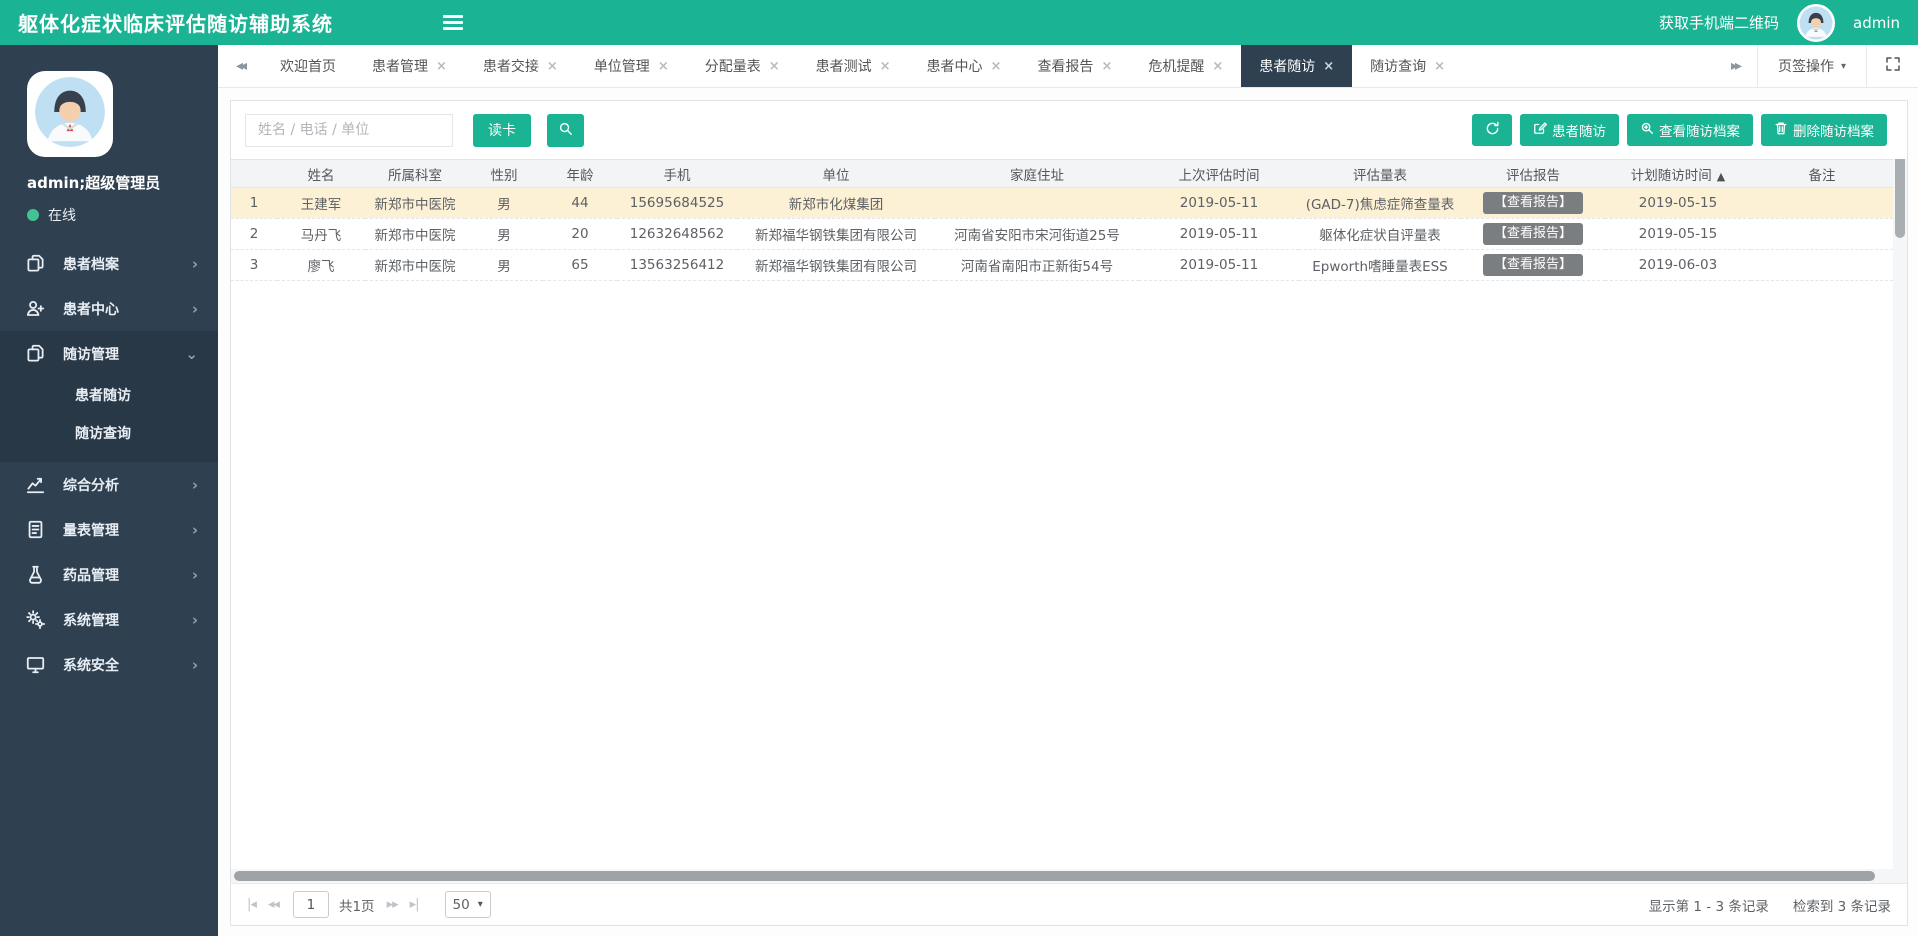 This screenshot has width=1918, height=936. What do you see at coordinates (510, 67) in the screenshot?
I see `tab-label: 患者交接` at bounding box center [510, 67].